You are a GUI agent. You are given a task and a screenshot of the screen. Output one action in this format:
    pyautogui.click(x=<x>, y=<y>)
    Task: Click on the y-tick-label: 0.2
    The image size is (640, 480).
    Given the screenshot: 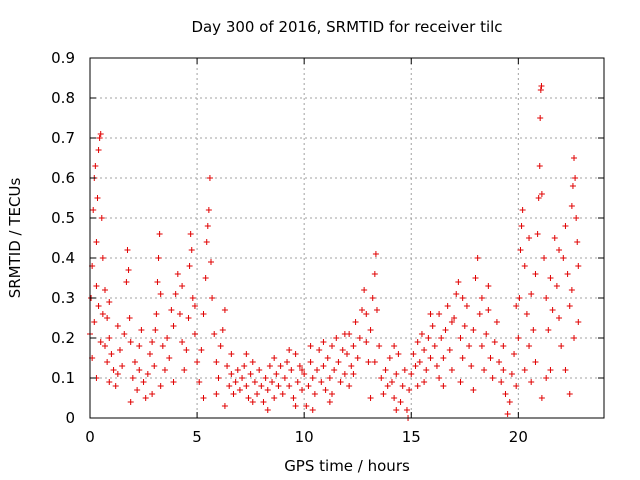 What is the action you would take?
    pyautogui.click(x=63, y=338)
    